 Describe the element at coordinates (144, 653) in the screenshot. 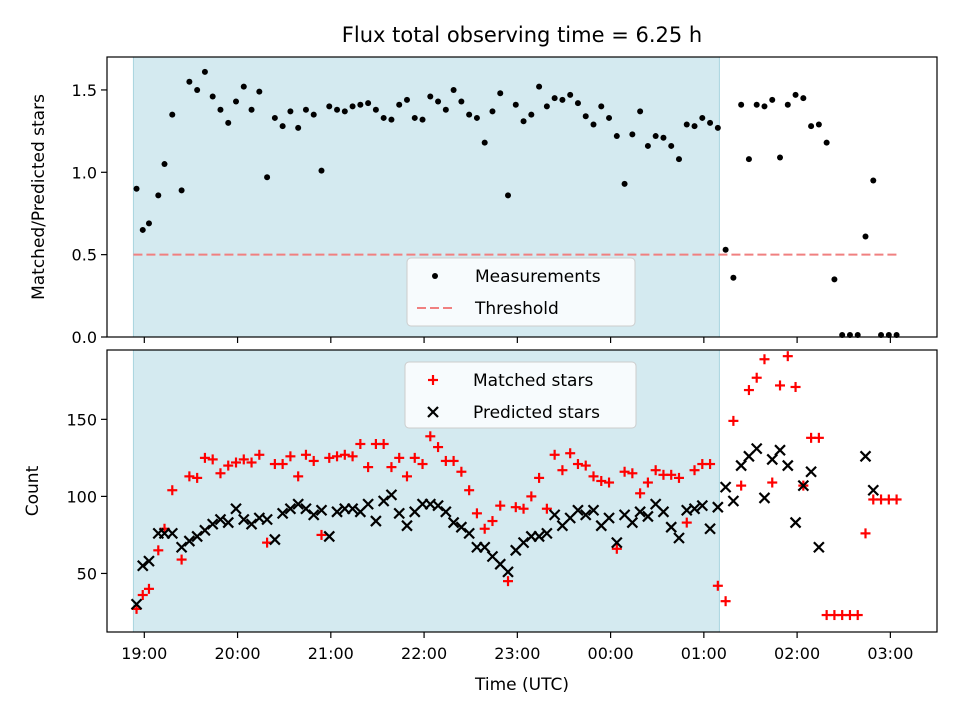

I see `x-tick-label: 19:00` at that location.